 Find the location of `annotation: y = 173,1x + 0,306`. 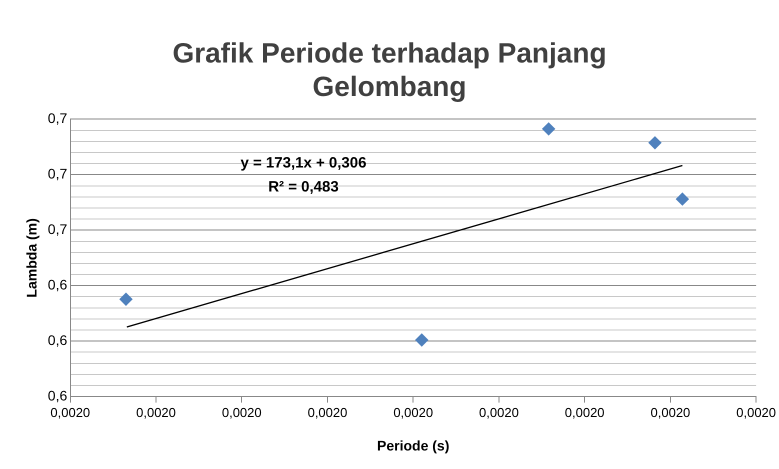

annotation: y = 173,1x + 0,306 is located at coordinates (303, 163).